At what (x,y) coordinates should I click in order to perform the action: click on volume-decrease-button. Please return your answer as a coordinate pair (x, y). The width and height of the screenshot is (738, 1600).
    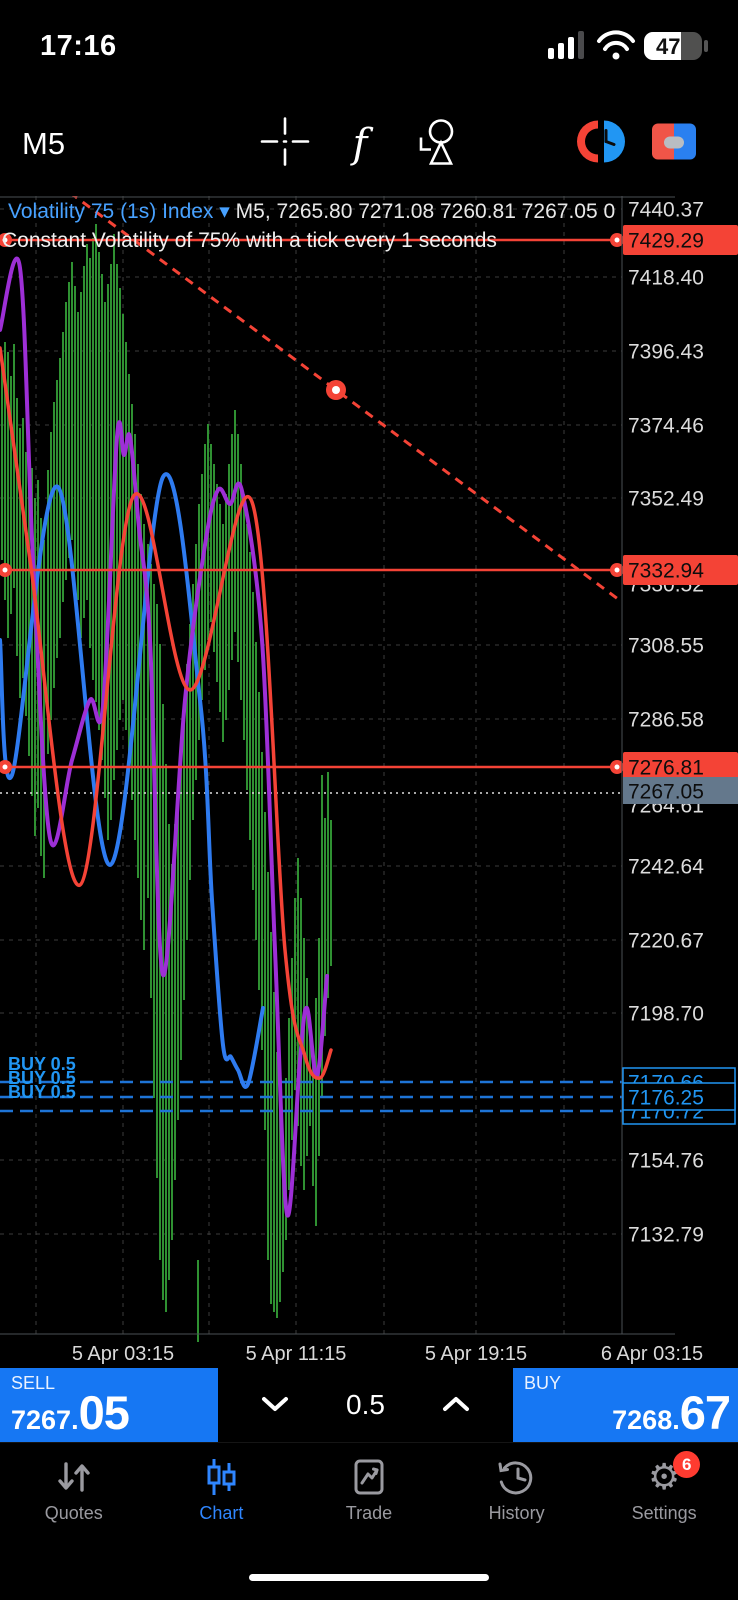
    Looking at the image, I should click on (275, 1405).